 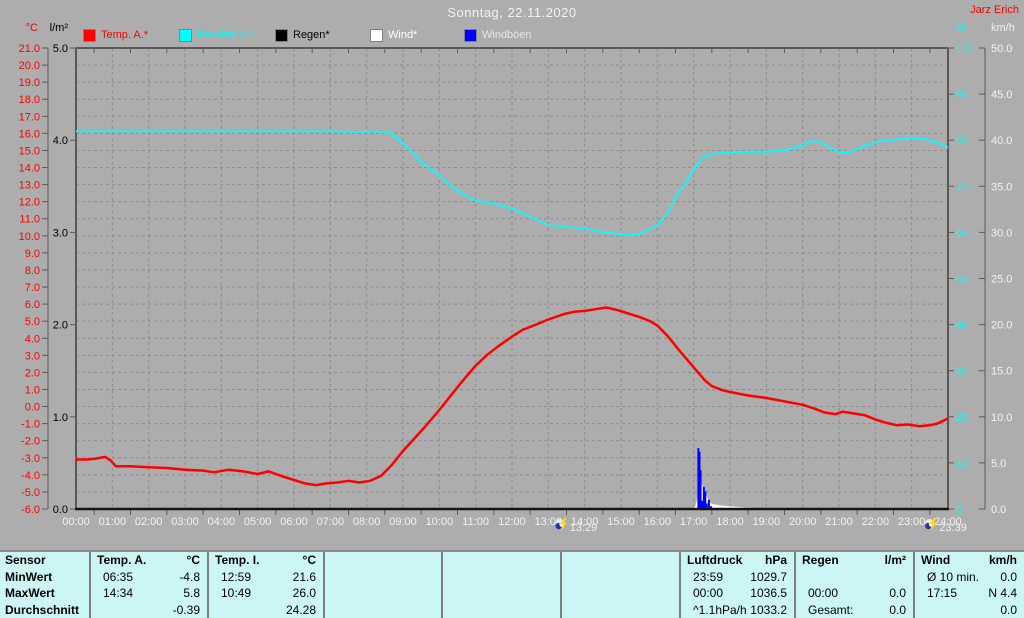 I want to click on wind-axis-unit: km/h, so click(x=1003, y=28).